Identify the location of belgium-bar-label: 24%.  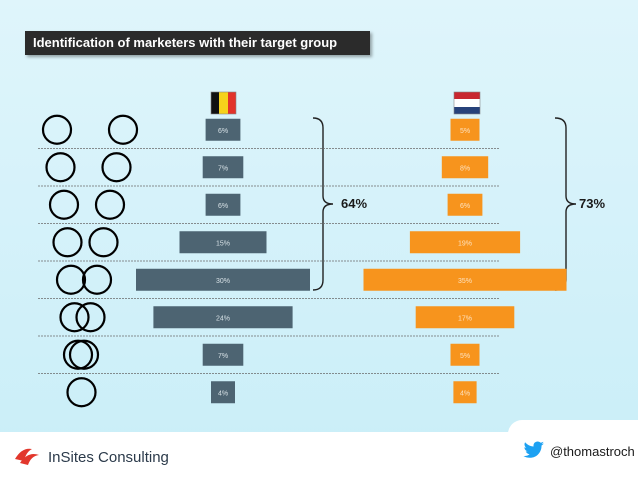
(223, 318).